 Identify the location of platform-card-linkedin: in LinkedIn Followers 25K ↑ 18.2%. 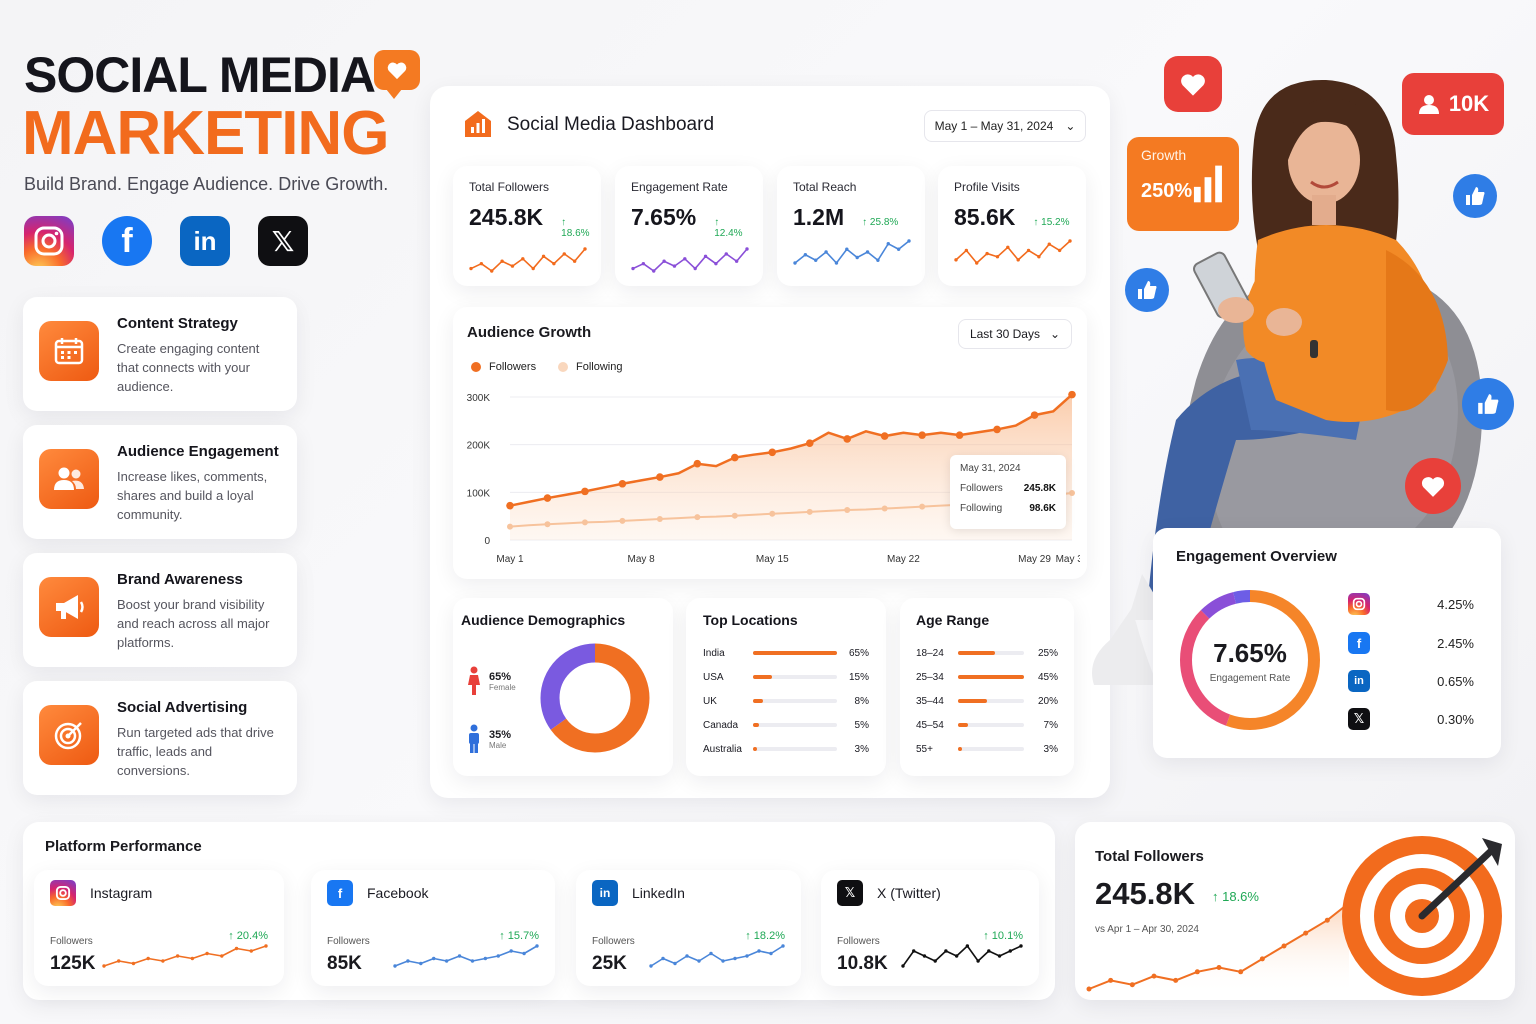
(688, 928).